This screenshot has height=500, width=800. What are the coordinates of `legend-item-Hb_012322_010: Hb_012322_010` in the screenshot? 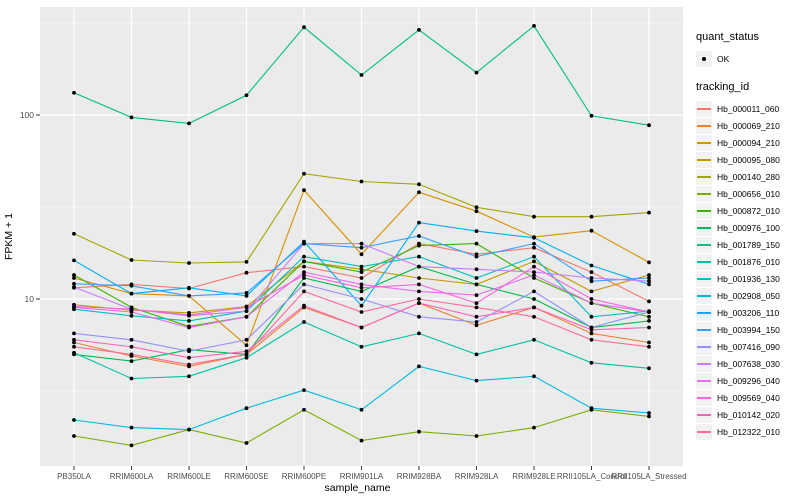 It's located at (748, 431).